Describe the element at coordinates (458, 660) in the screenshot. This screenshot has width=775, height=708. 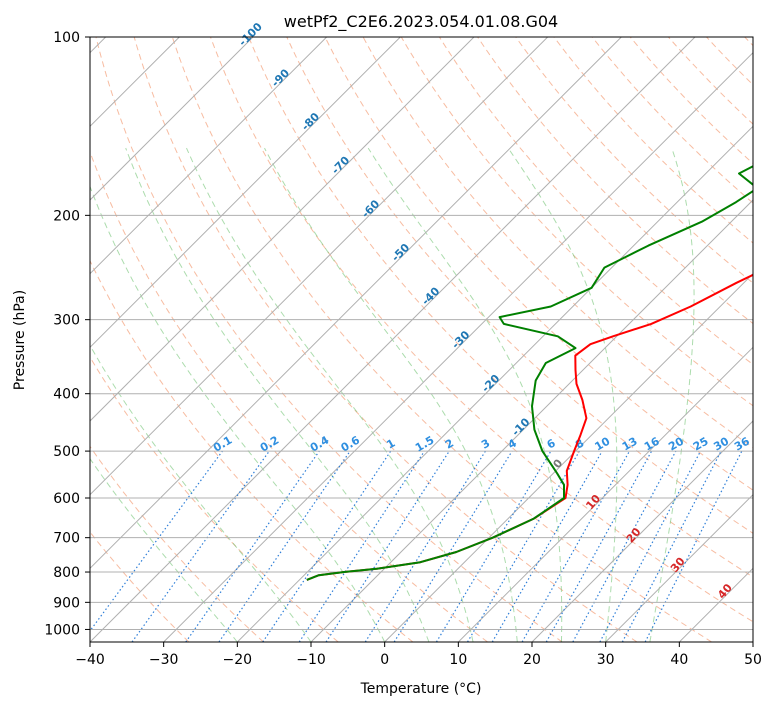
I see `x-tick-label: 10` at that location.